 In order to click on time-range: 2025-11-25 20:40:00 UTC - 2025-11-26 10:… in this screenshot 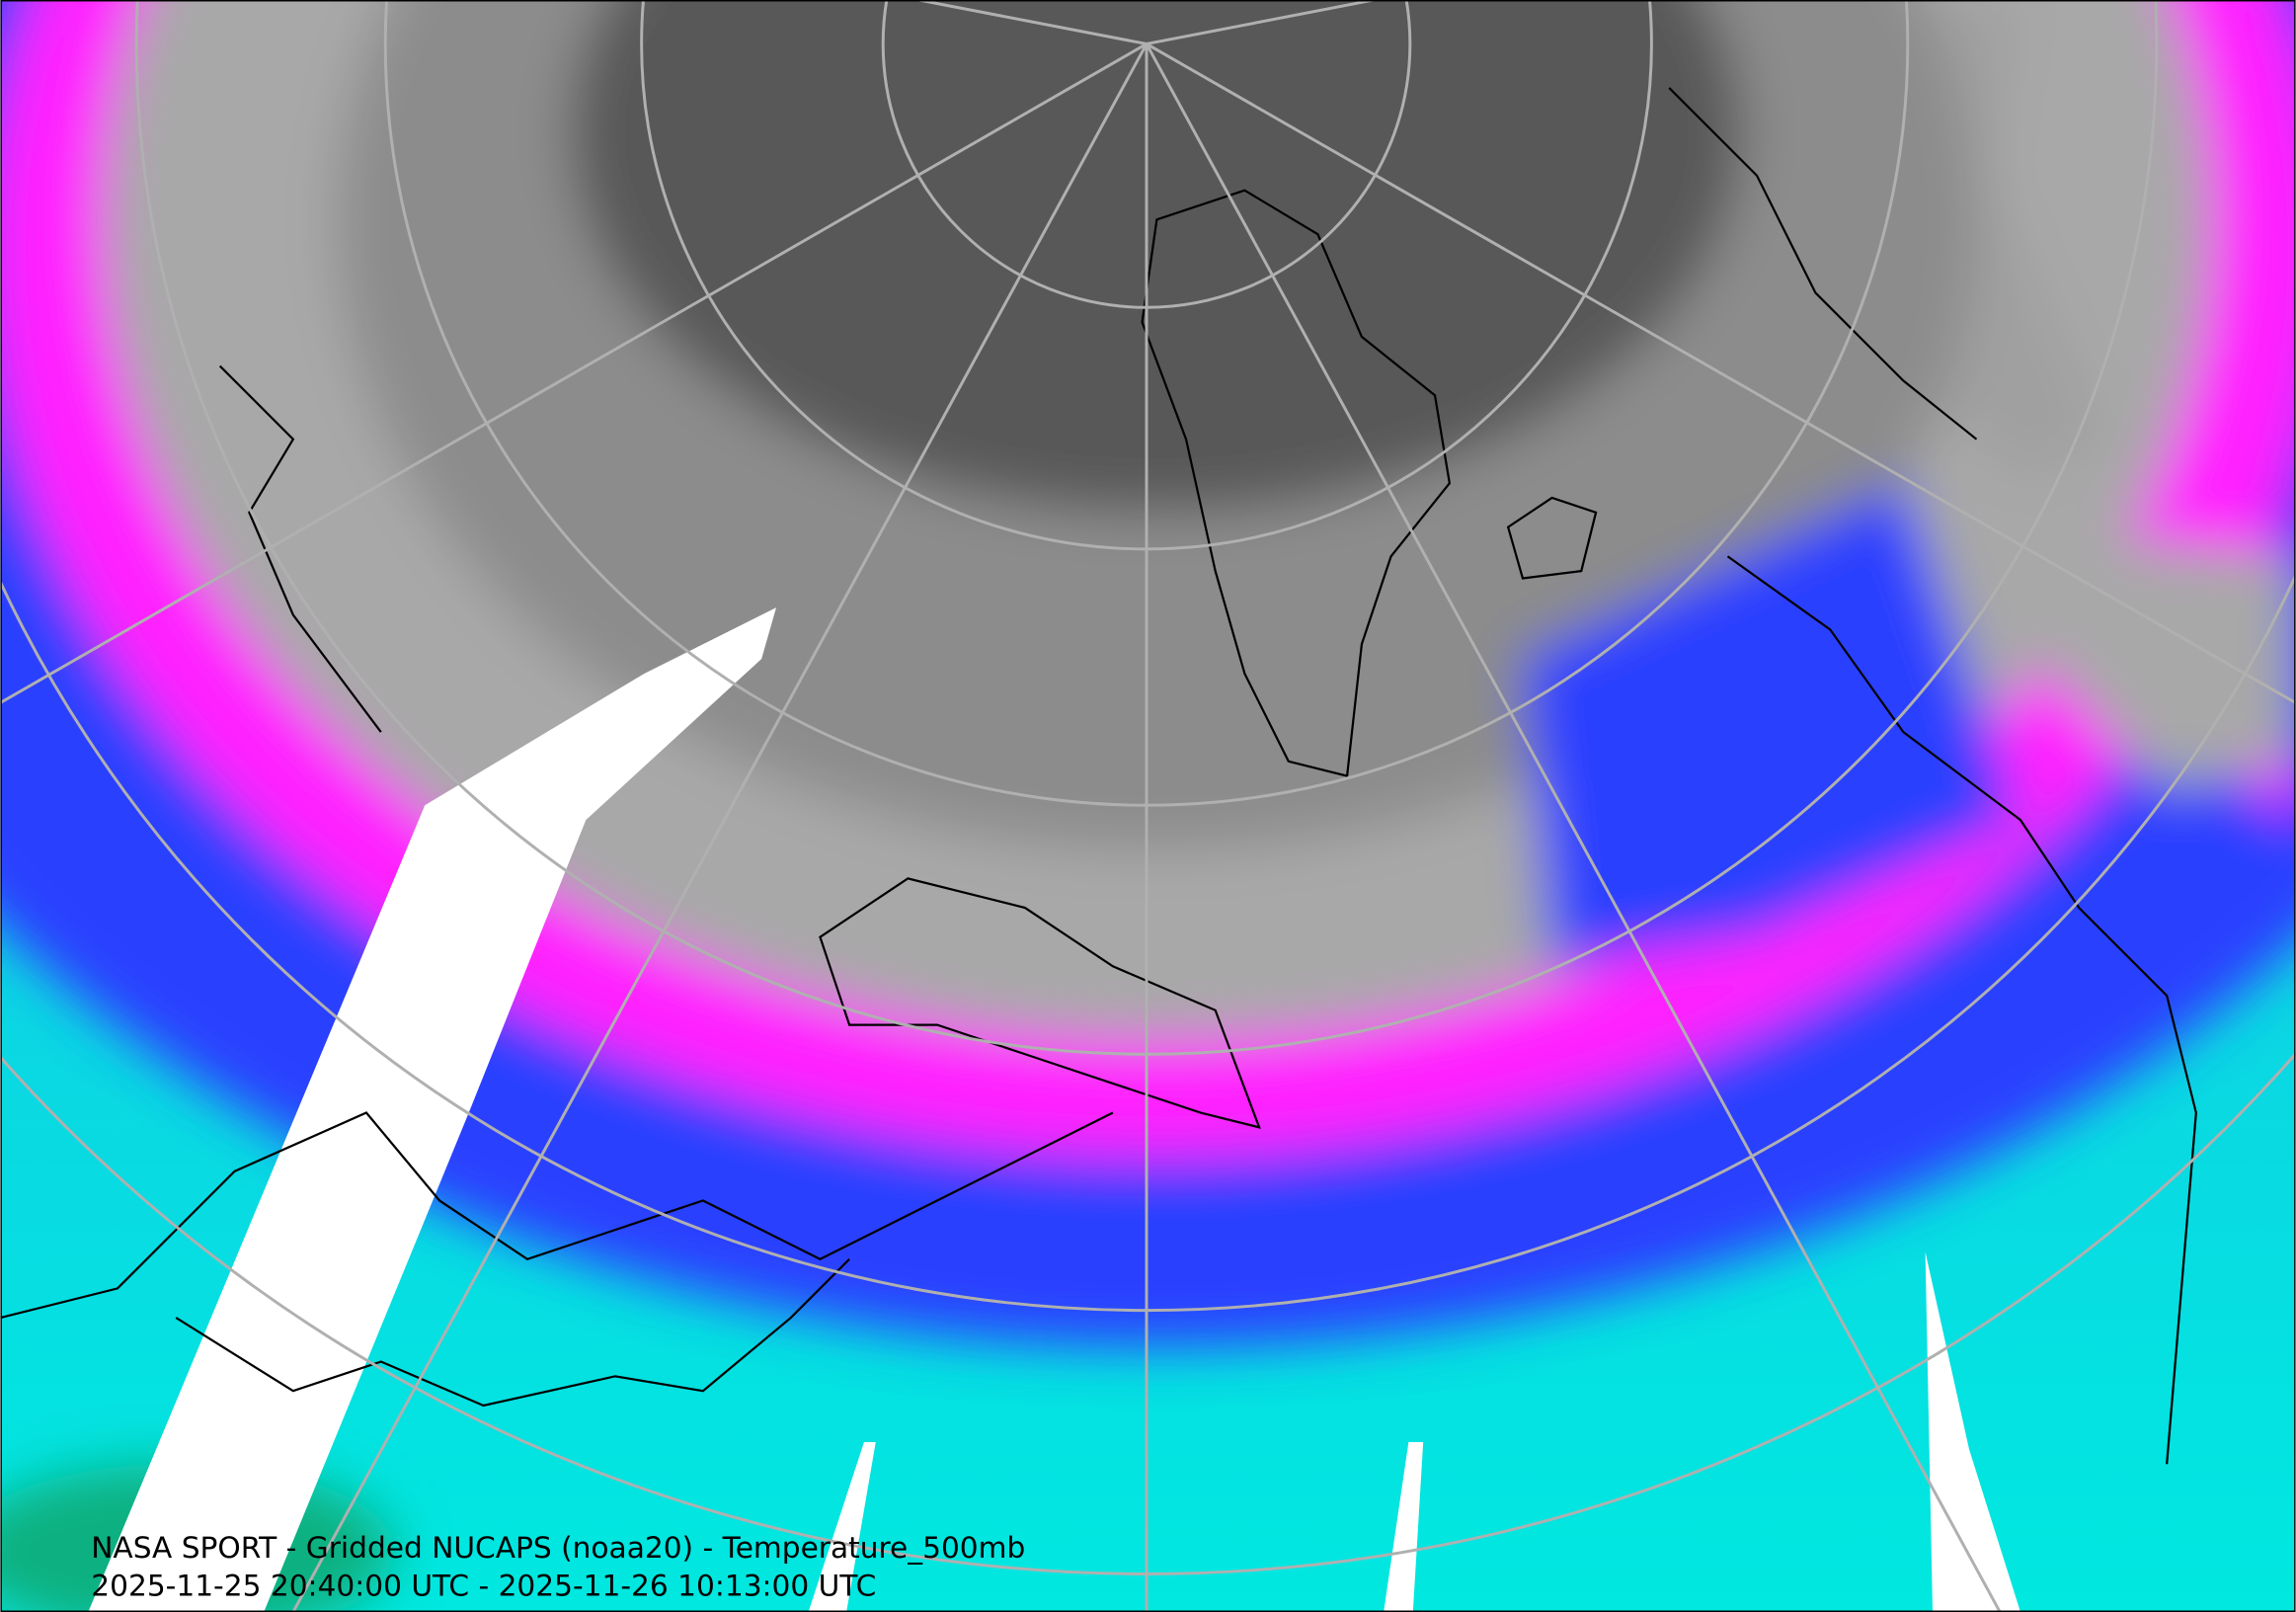, I will do `click(484, 1586)`.